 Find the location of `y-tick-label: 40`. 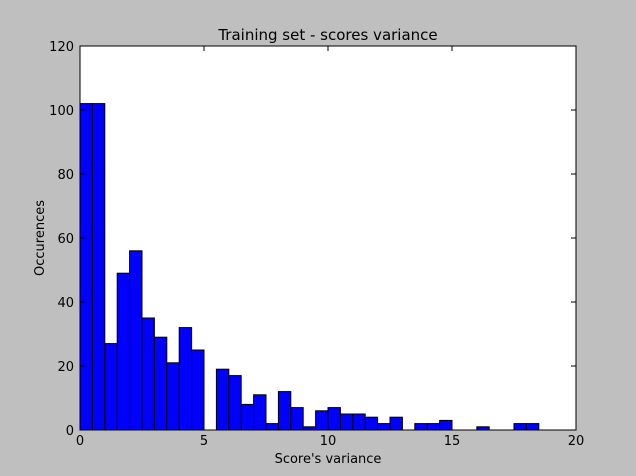

y-tick-label: 40 is located at coordinates (65, 303).